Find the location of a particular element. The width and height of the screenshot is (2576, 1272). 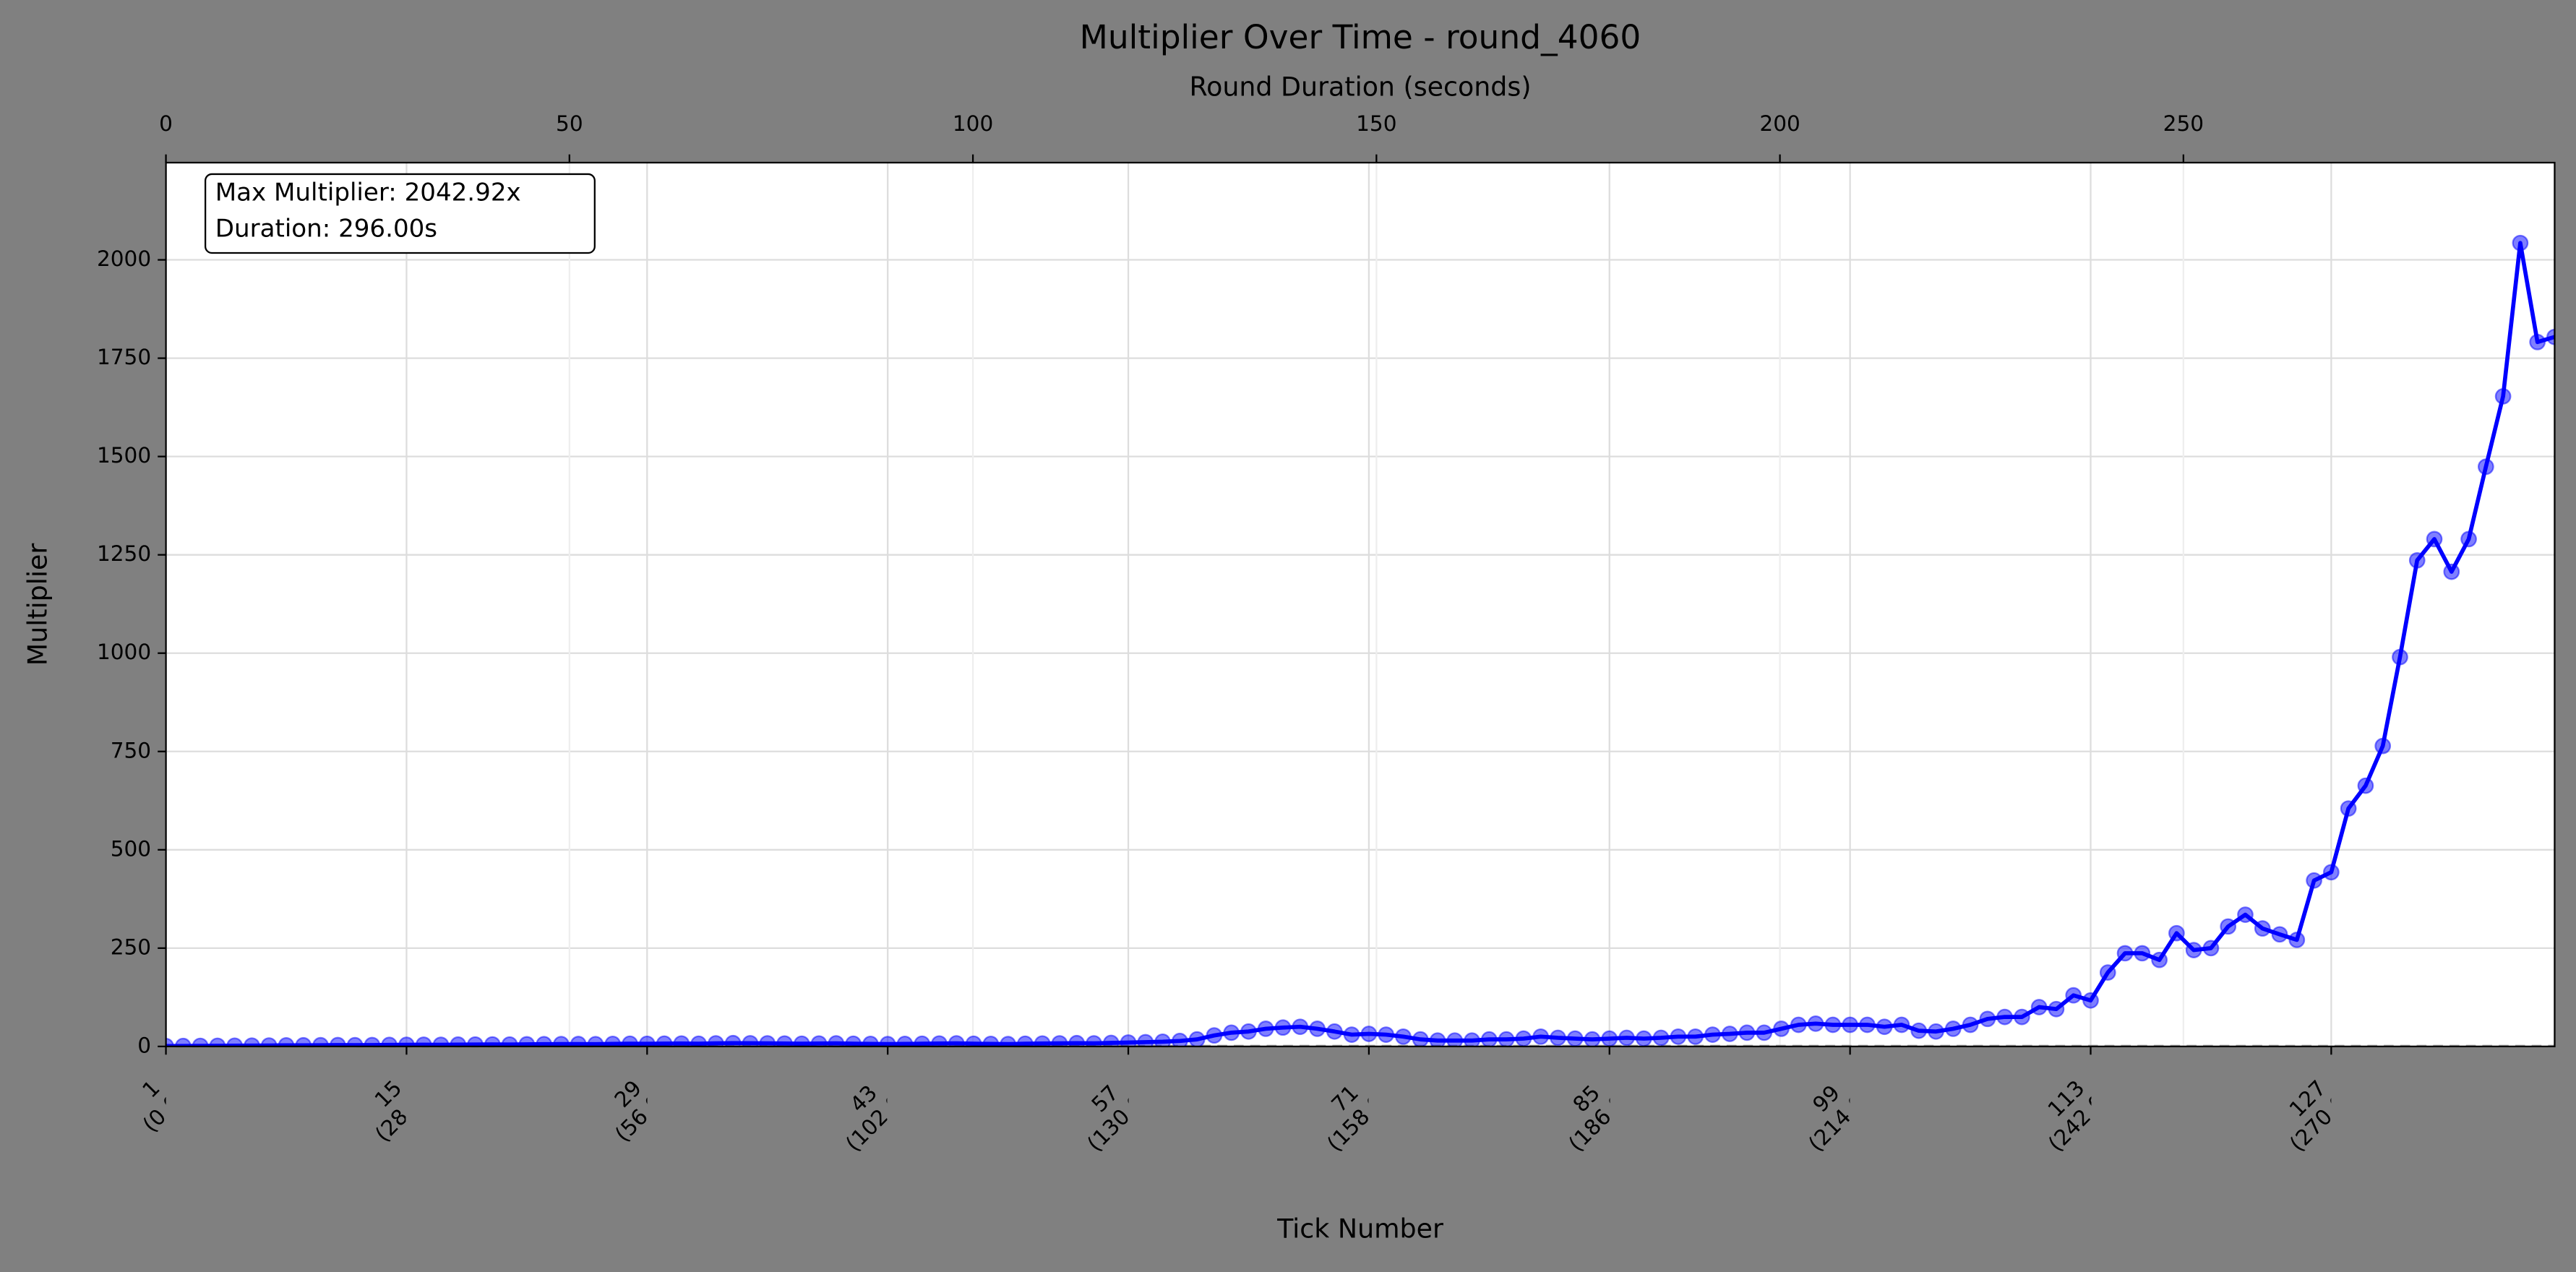

x2-tick-label: 200 is located at coordinates (1780, 123).